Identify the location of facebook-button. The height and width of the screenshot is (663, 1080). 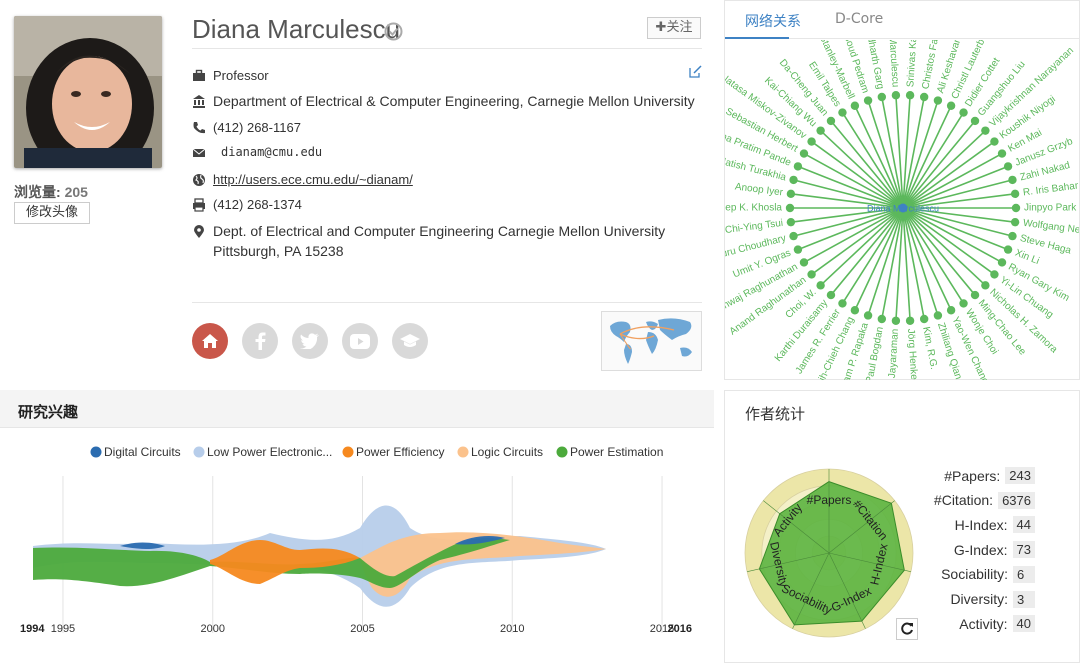
(260, 341).